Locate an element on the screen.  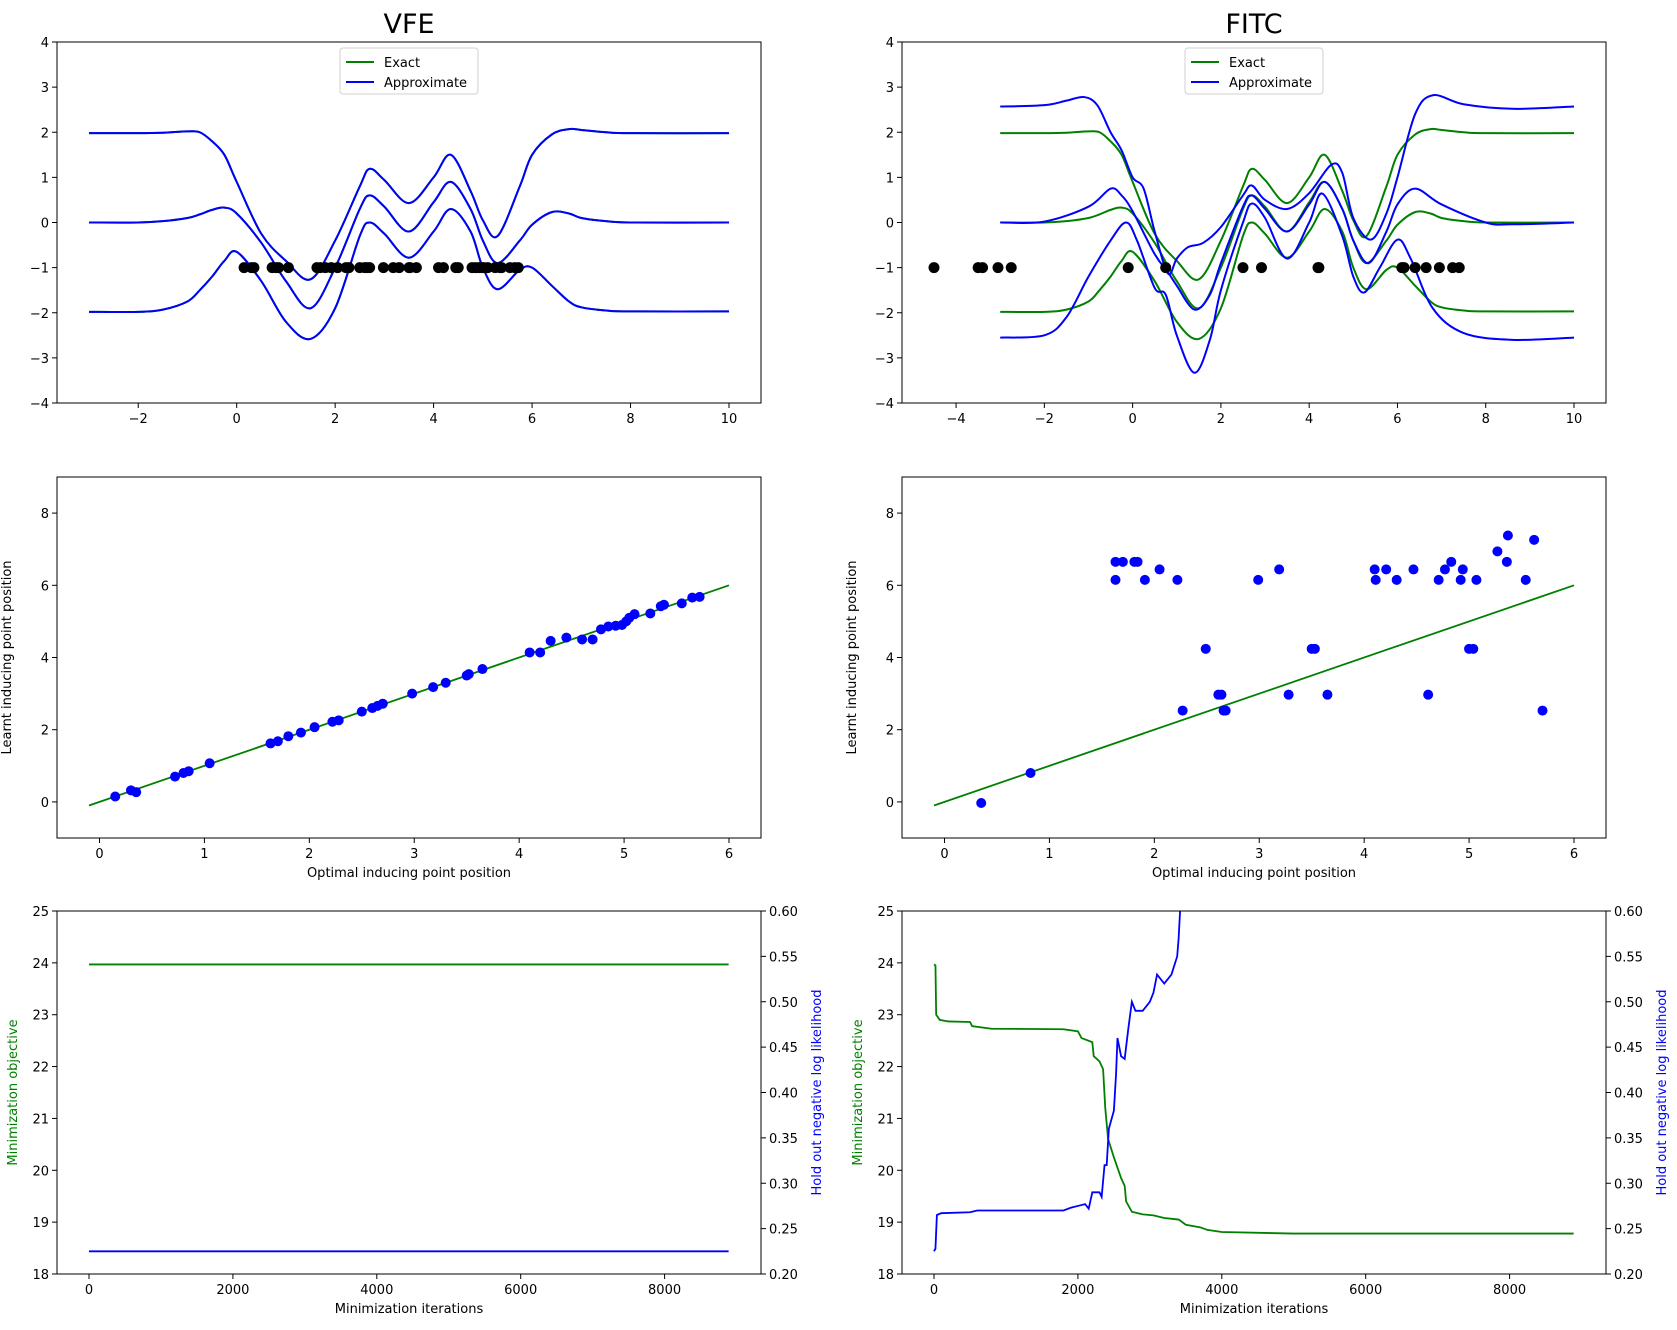
legend: Exact Approximate is located at coordinates (409, 71).